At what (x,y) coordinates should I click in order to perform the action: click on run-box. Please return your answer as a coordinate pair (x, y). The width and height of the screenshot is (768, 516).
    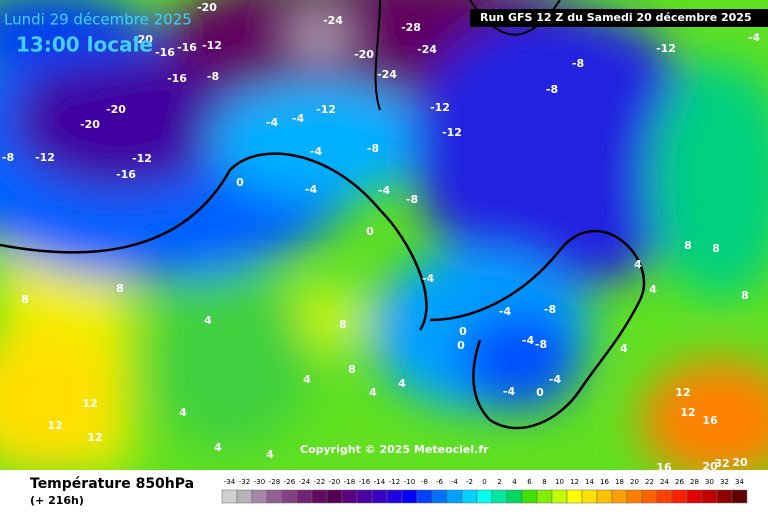
    Looking at the image, I should click on (619, 18).